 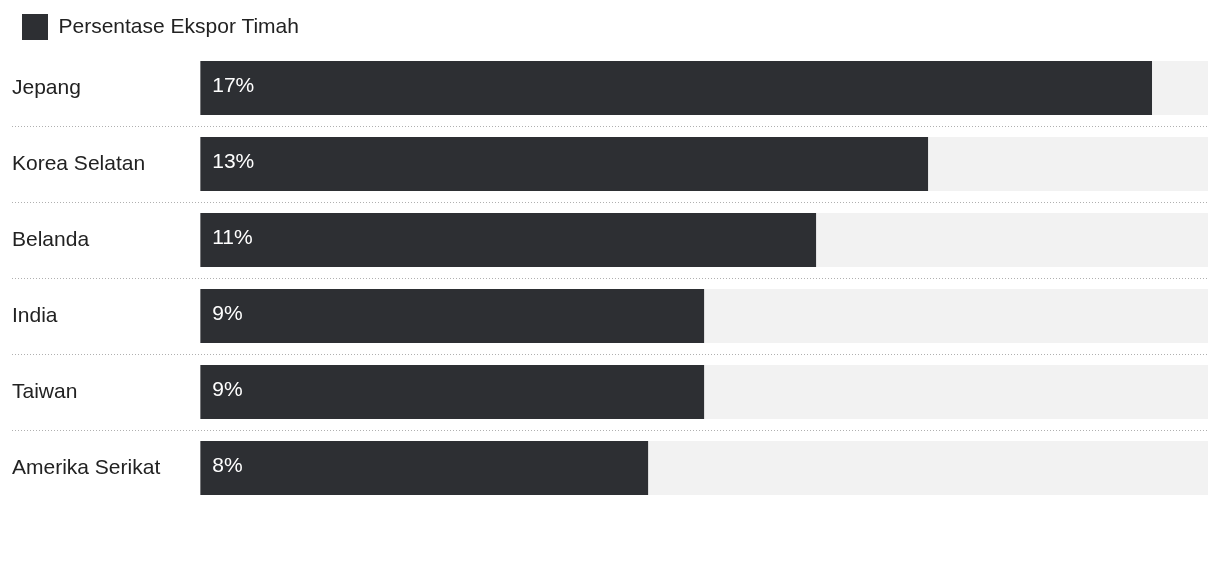 What do you see at coordinates (178, 25) in the screenshot?
I see `legend-label: Persentase Ekspor Timah` at bounding box center [178, 25].